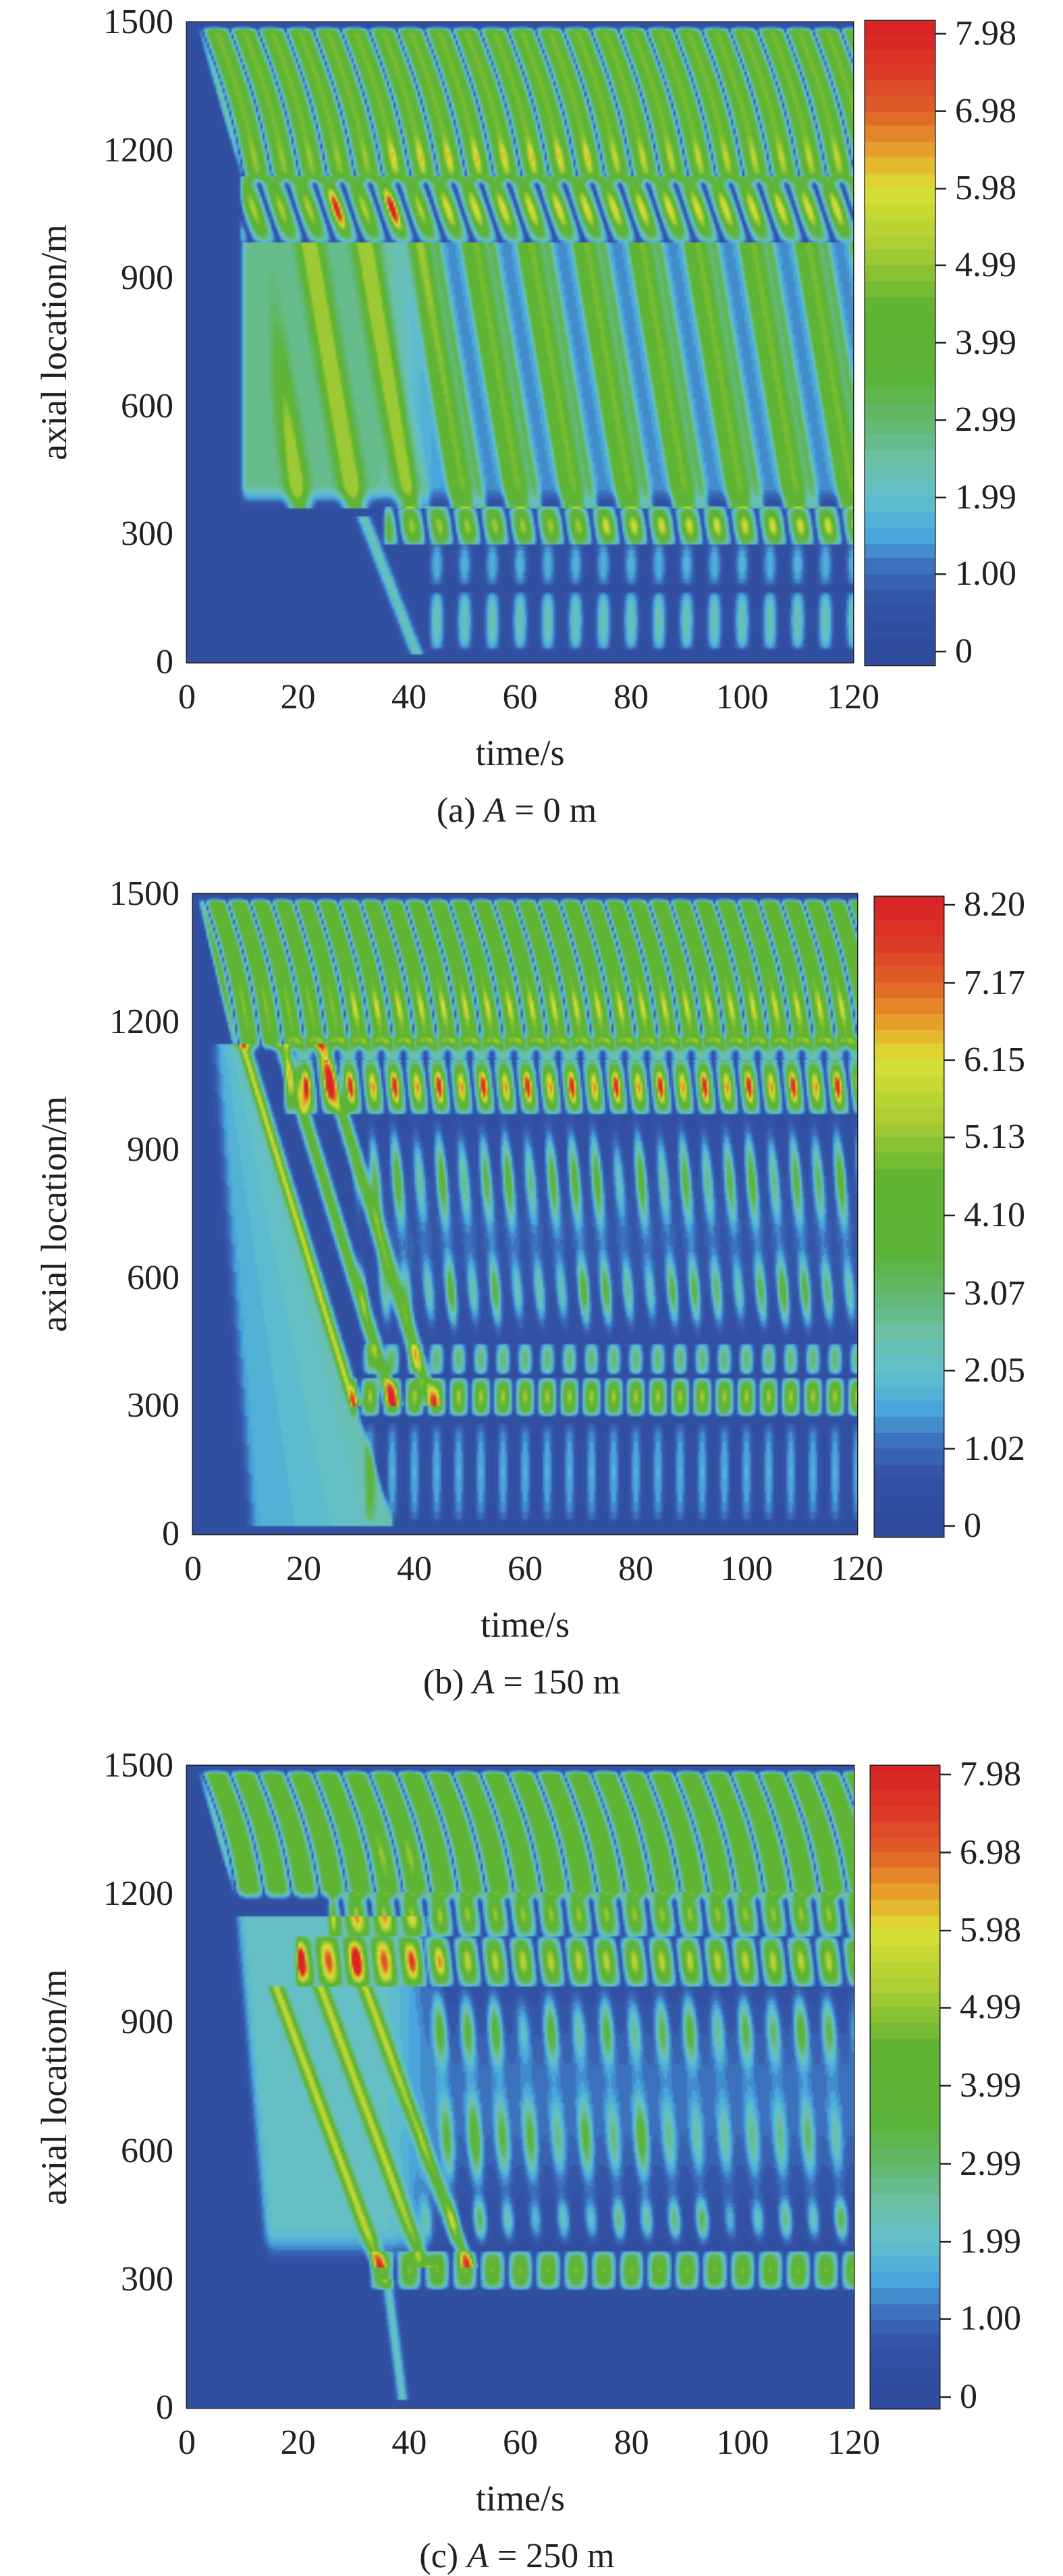 This screenshot has width=1063, height=2576. I want to click on colorbar-tick-label: 2.05, so click(994, 1370).